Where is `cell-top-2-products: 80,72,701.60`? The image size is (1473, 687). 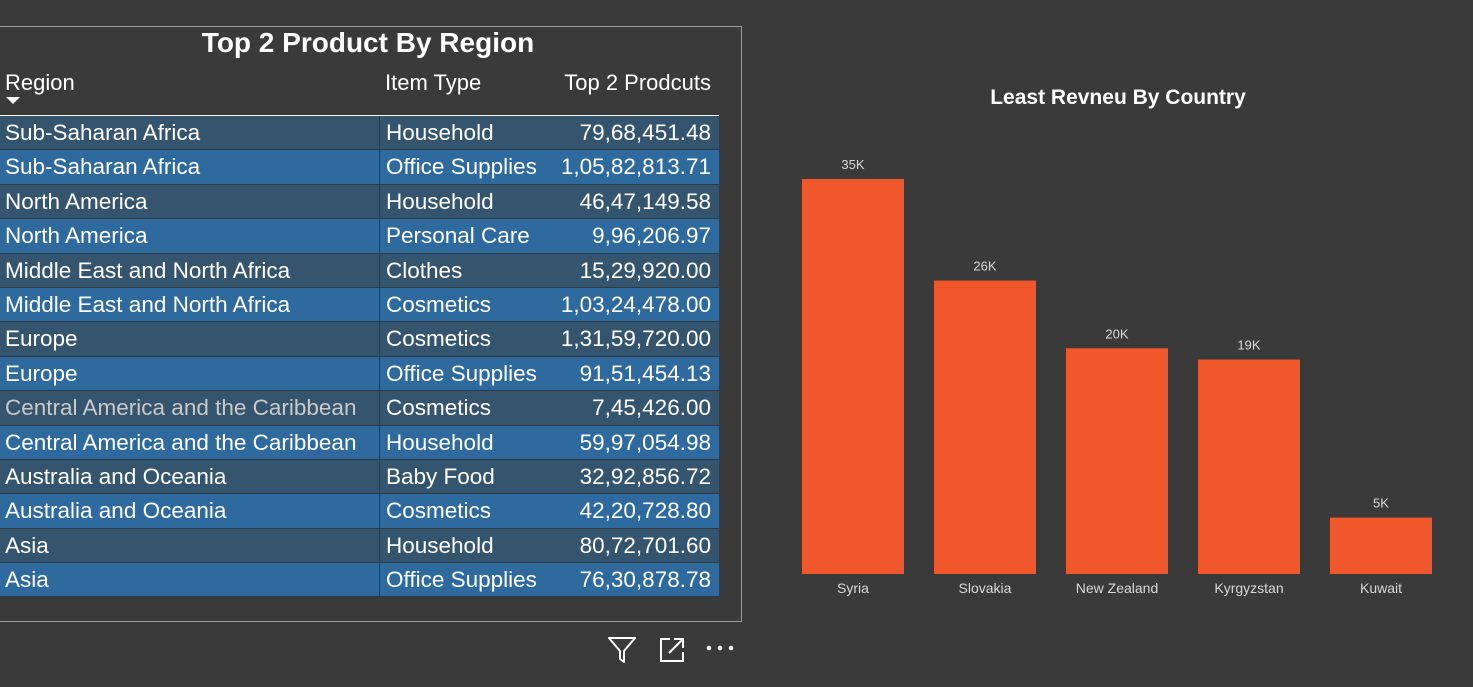 cell-top-2-products: 80,72,701.60 is located at coordinates (645, 545).